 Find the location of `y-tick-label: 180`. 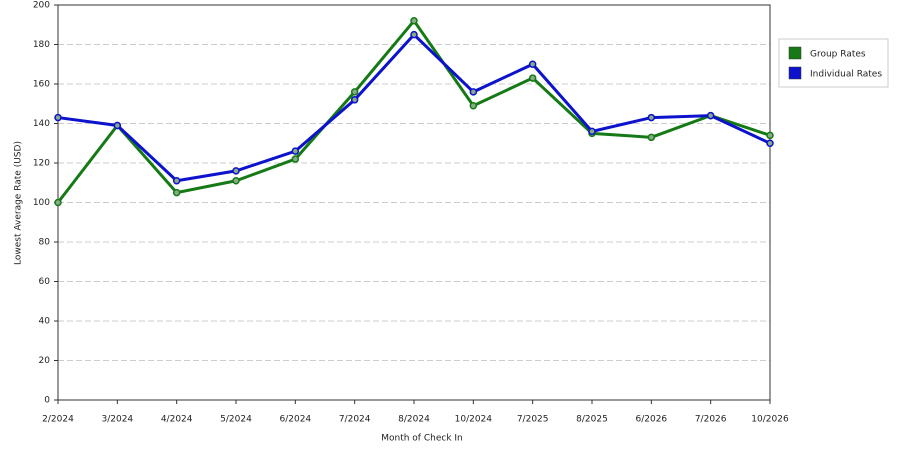

y-tick-label: 180 is located at coordinates (41, 45).